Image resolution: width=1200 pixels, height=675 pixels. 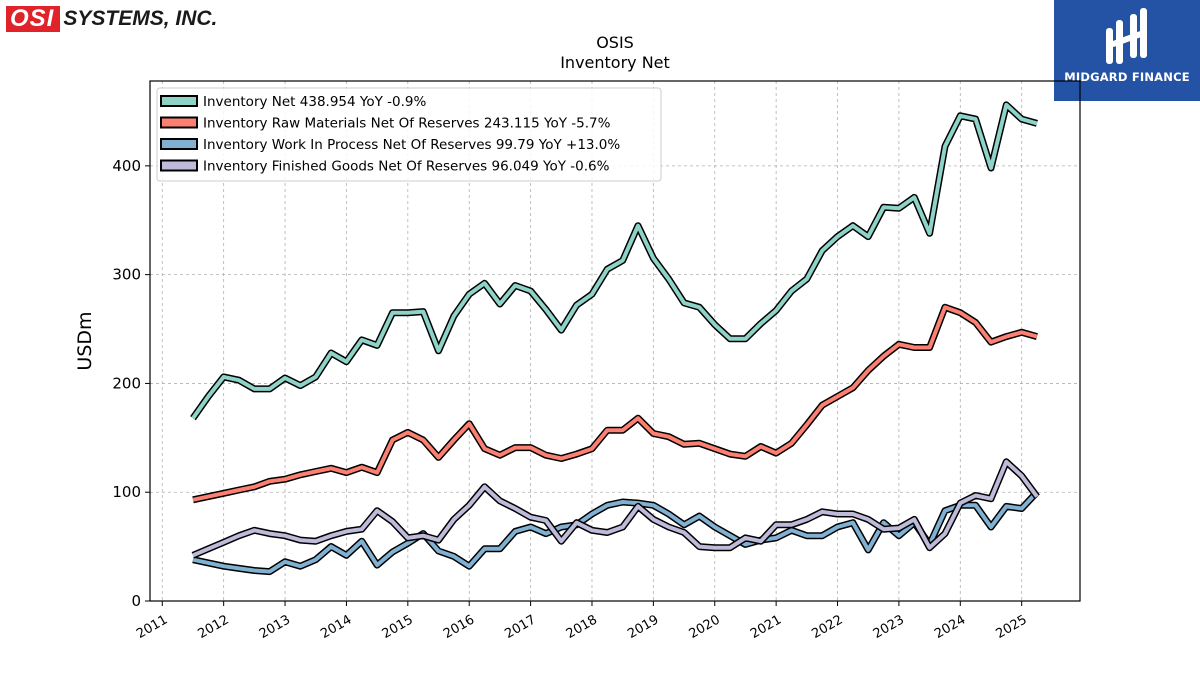 I want to click on legend-item: Inventory Net 438.954 YoY -0.9%, so click(x=293, y=102).